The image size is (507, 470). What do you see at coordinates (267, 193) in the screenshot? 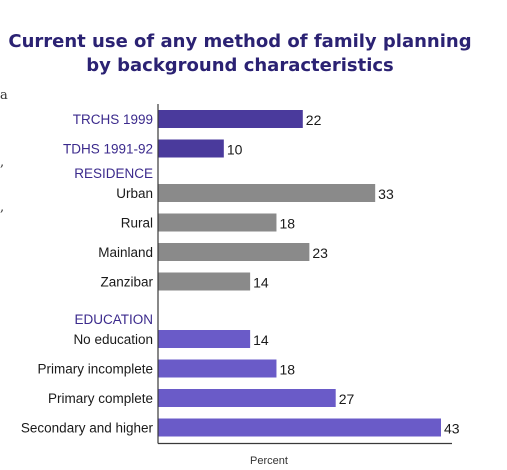
I see `bar-urban` at bounding box center [267, 193].